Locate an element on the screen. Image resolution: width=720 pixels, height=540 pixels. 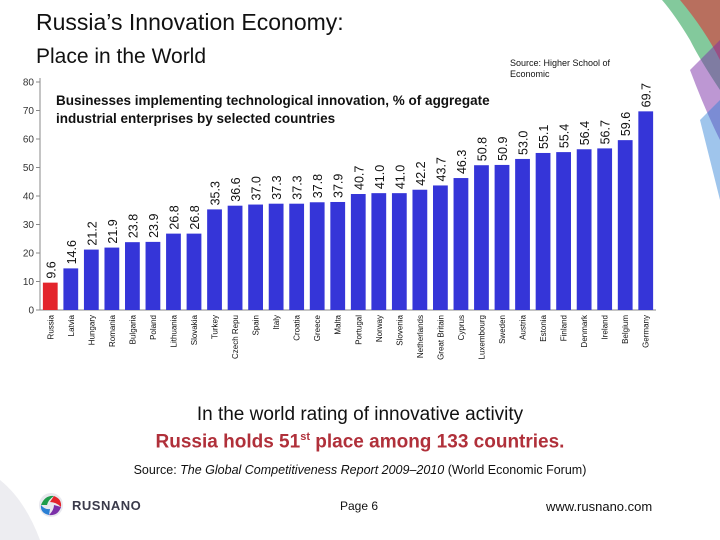
category-label: Romania is located at coordinates (112, 330).